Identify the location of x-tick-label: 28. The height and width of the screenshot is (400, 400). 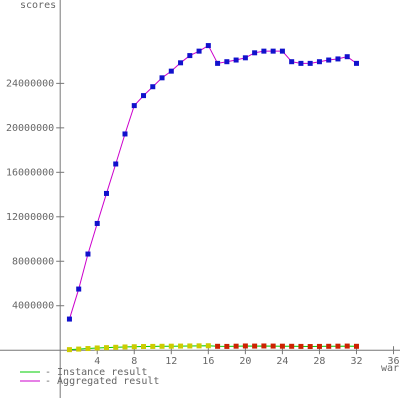
(319, 361).